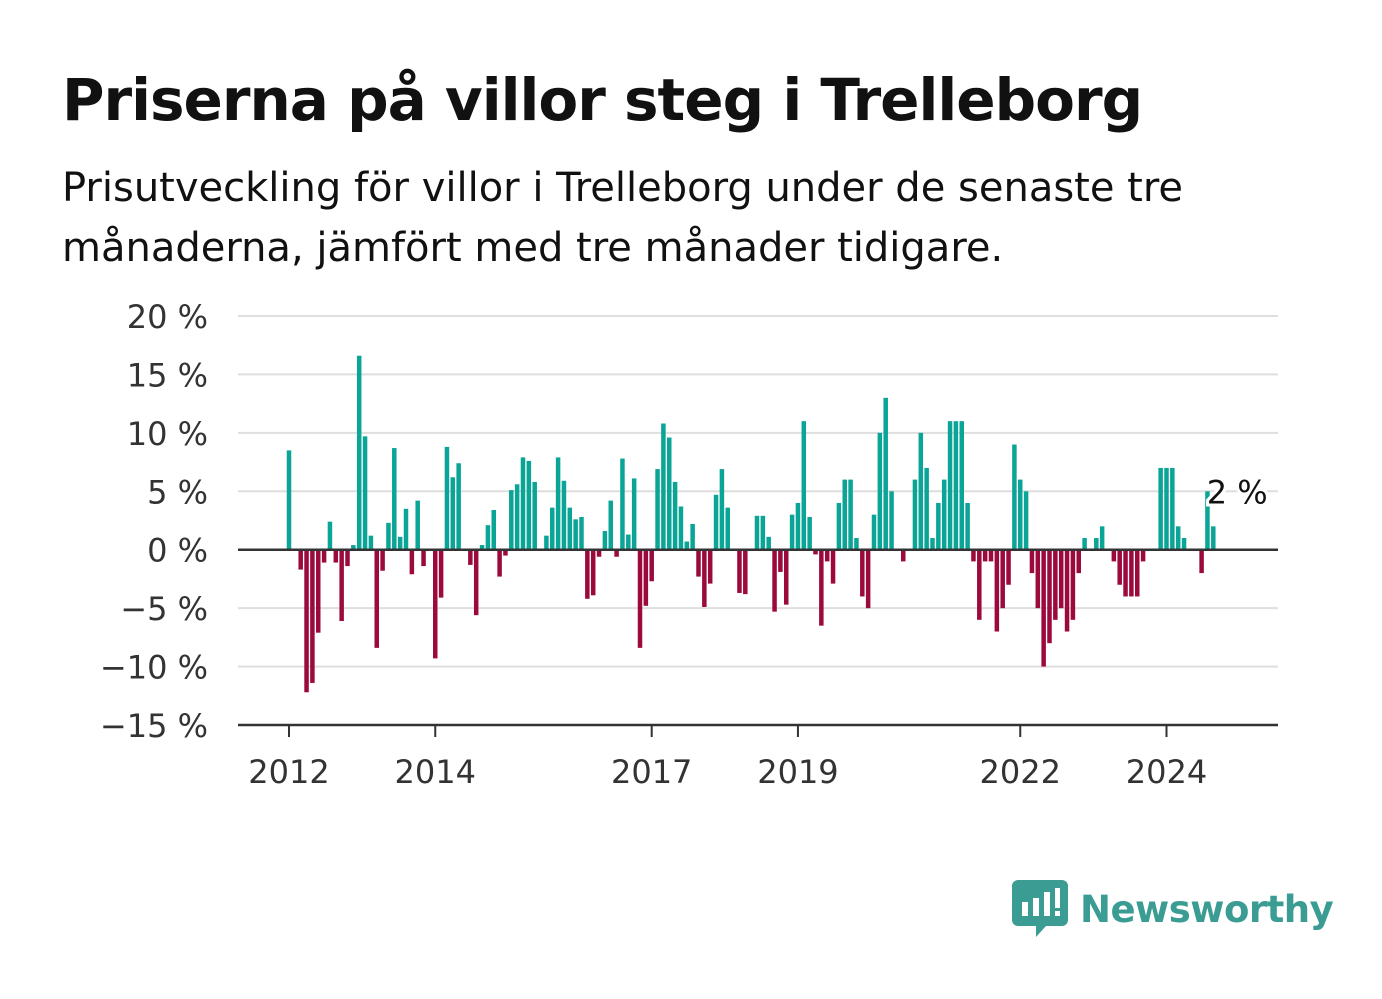 This screenshot has height=999, width=1382. What do you see at coordinates (177, 492) in the screenshot?
I see `y-tick-label: 5 %` at bounding box center [177, 492].